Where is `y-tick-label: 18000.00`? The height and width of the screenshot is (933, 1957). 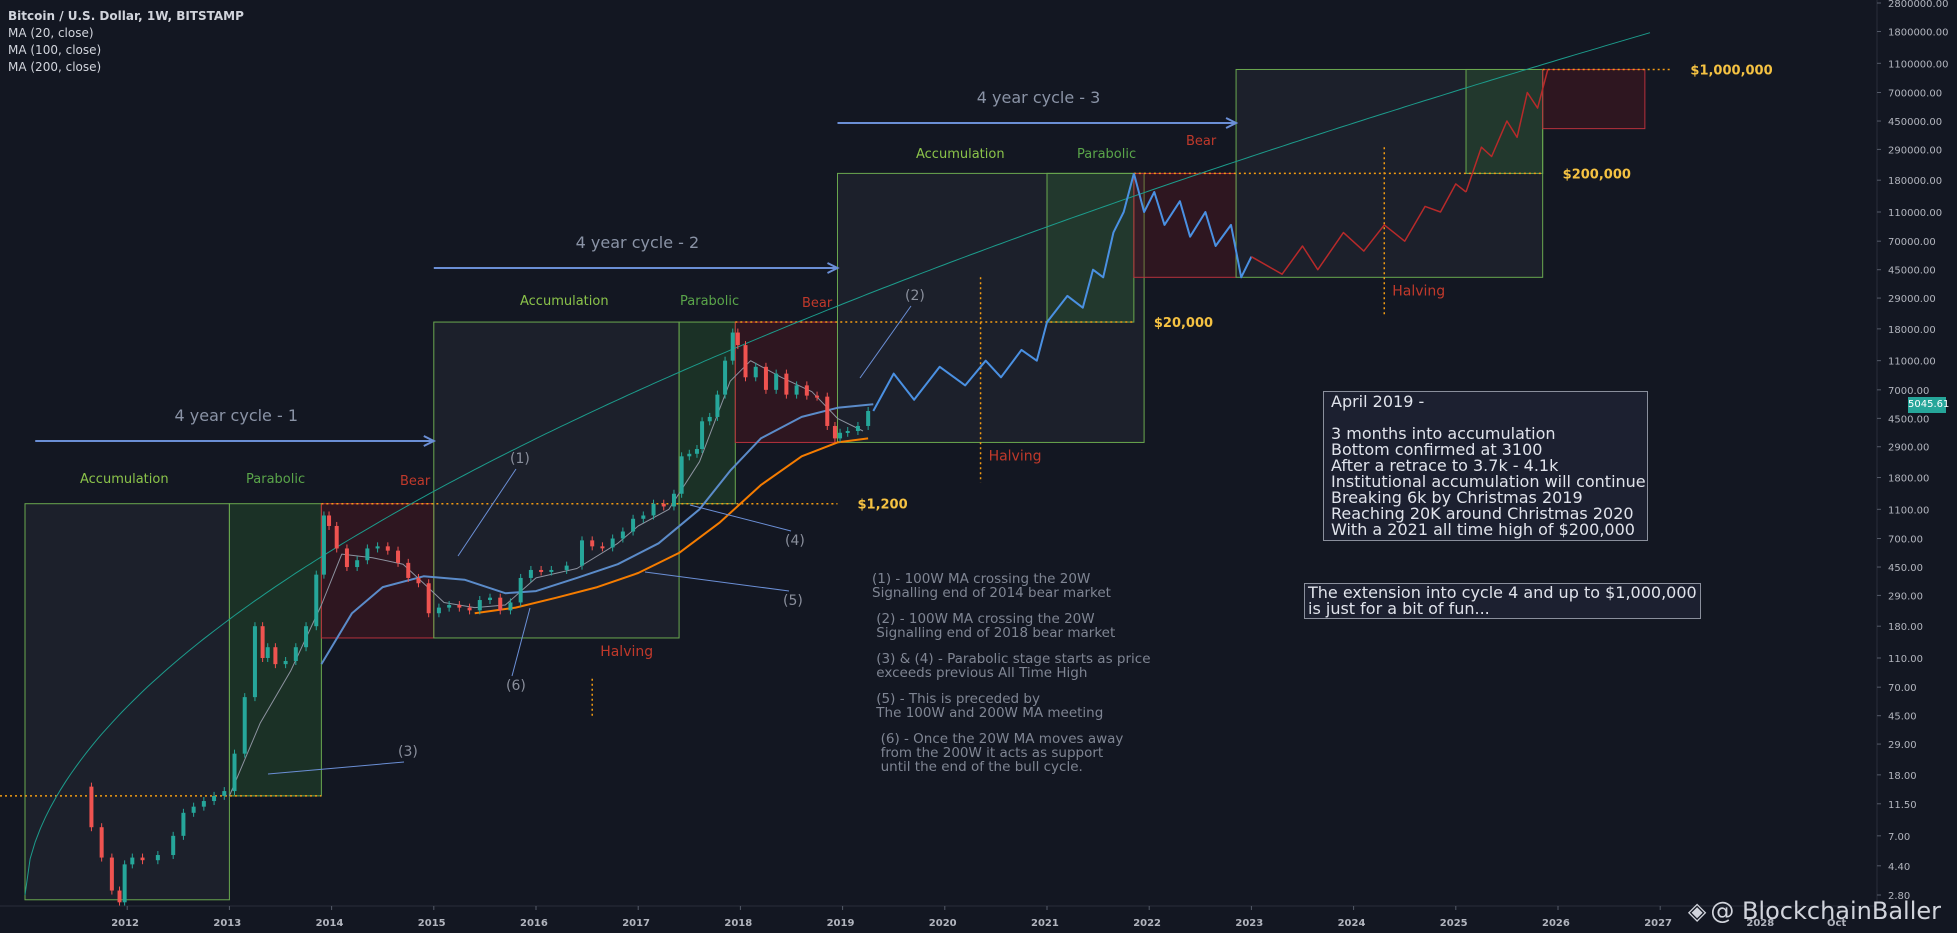 y-tick-label: 18000.00 is located at coordinates (1912, 330).